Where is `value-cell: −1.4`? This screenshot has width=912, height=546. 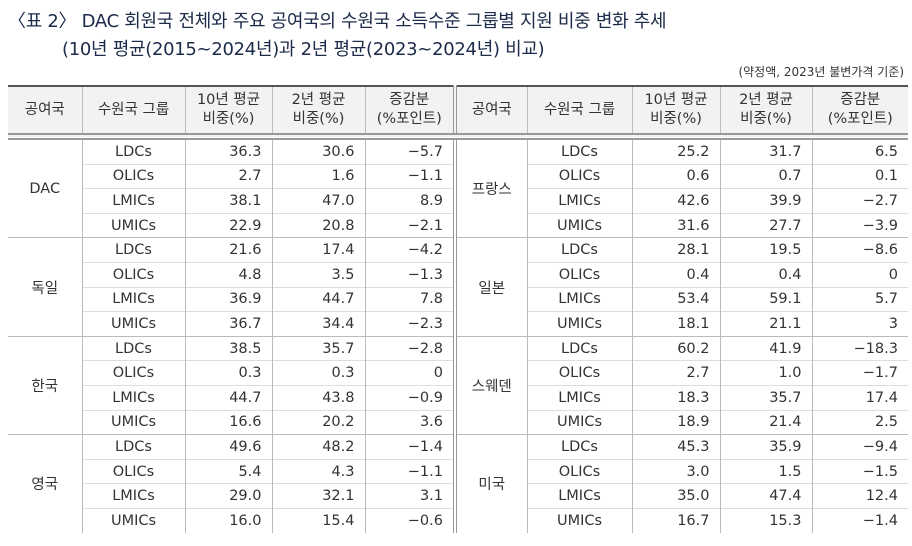 value-cell: −1.4 is located at coordinates (409, 447).